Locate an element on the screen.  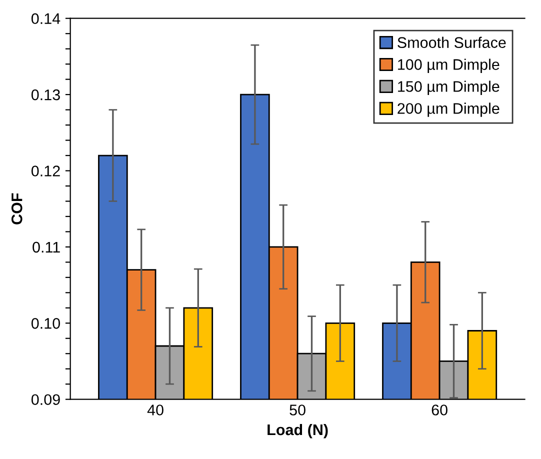
legend-label: 200 µm Dimple is located at coordinates (449, 109).